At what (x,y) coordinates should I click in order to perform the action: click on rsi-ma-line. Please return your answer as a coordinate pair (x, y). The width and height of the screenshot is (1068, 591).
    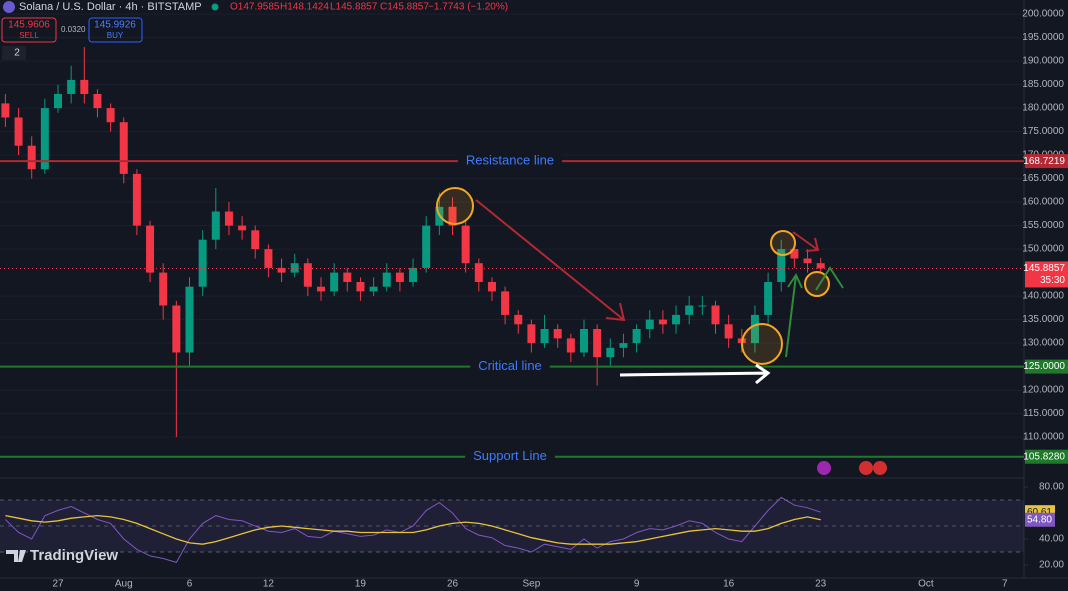
    Looking at the image, I should click on (413, 529).